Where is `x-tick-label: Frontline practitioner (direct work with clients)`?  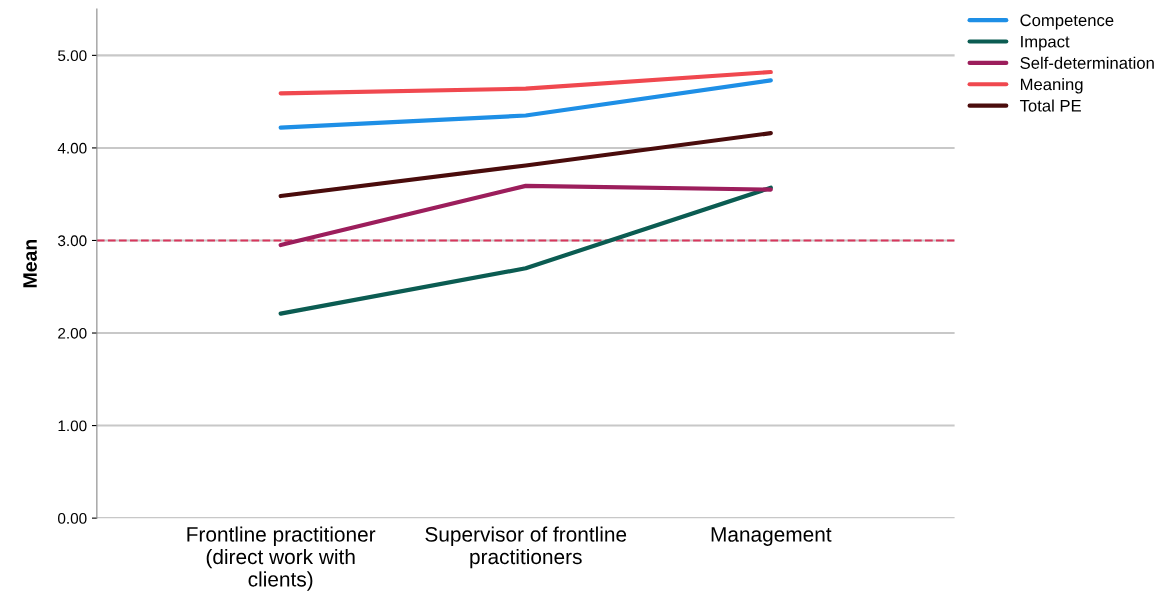 x-tick-label: Frontline practitioner (direct work with clients) is located at coordinates (281, 558).